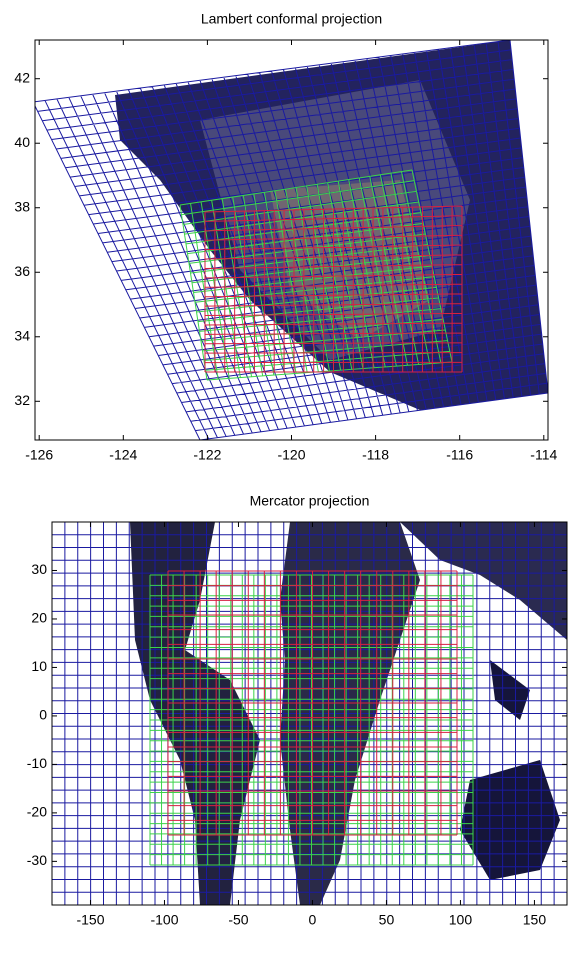  What do you see at coordinates (291, 455) in the screenshot?
I see `x-tick-label: -120` at bounding box center [291, 455].